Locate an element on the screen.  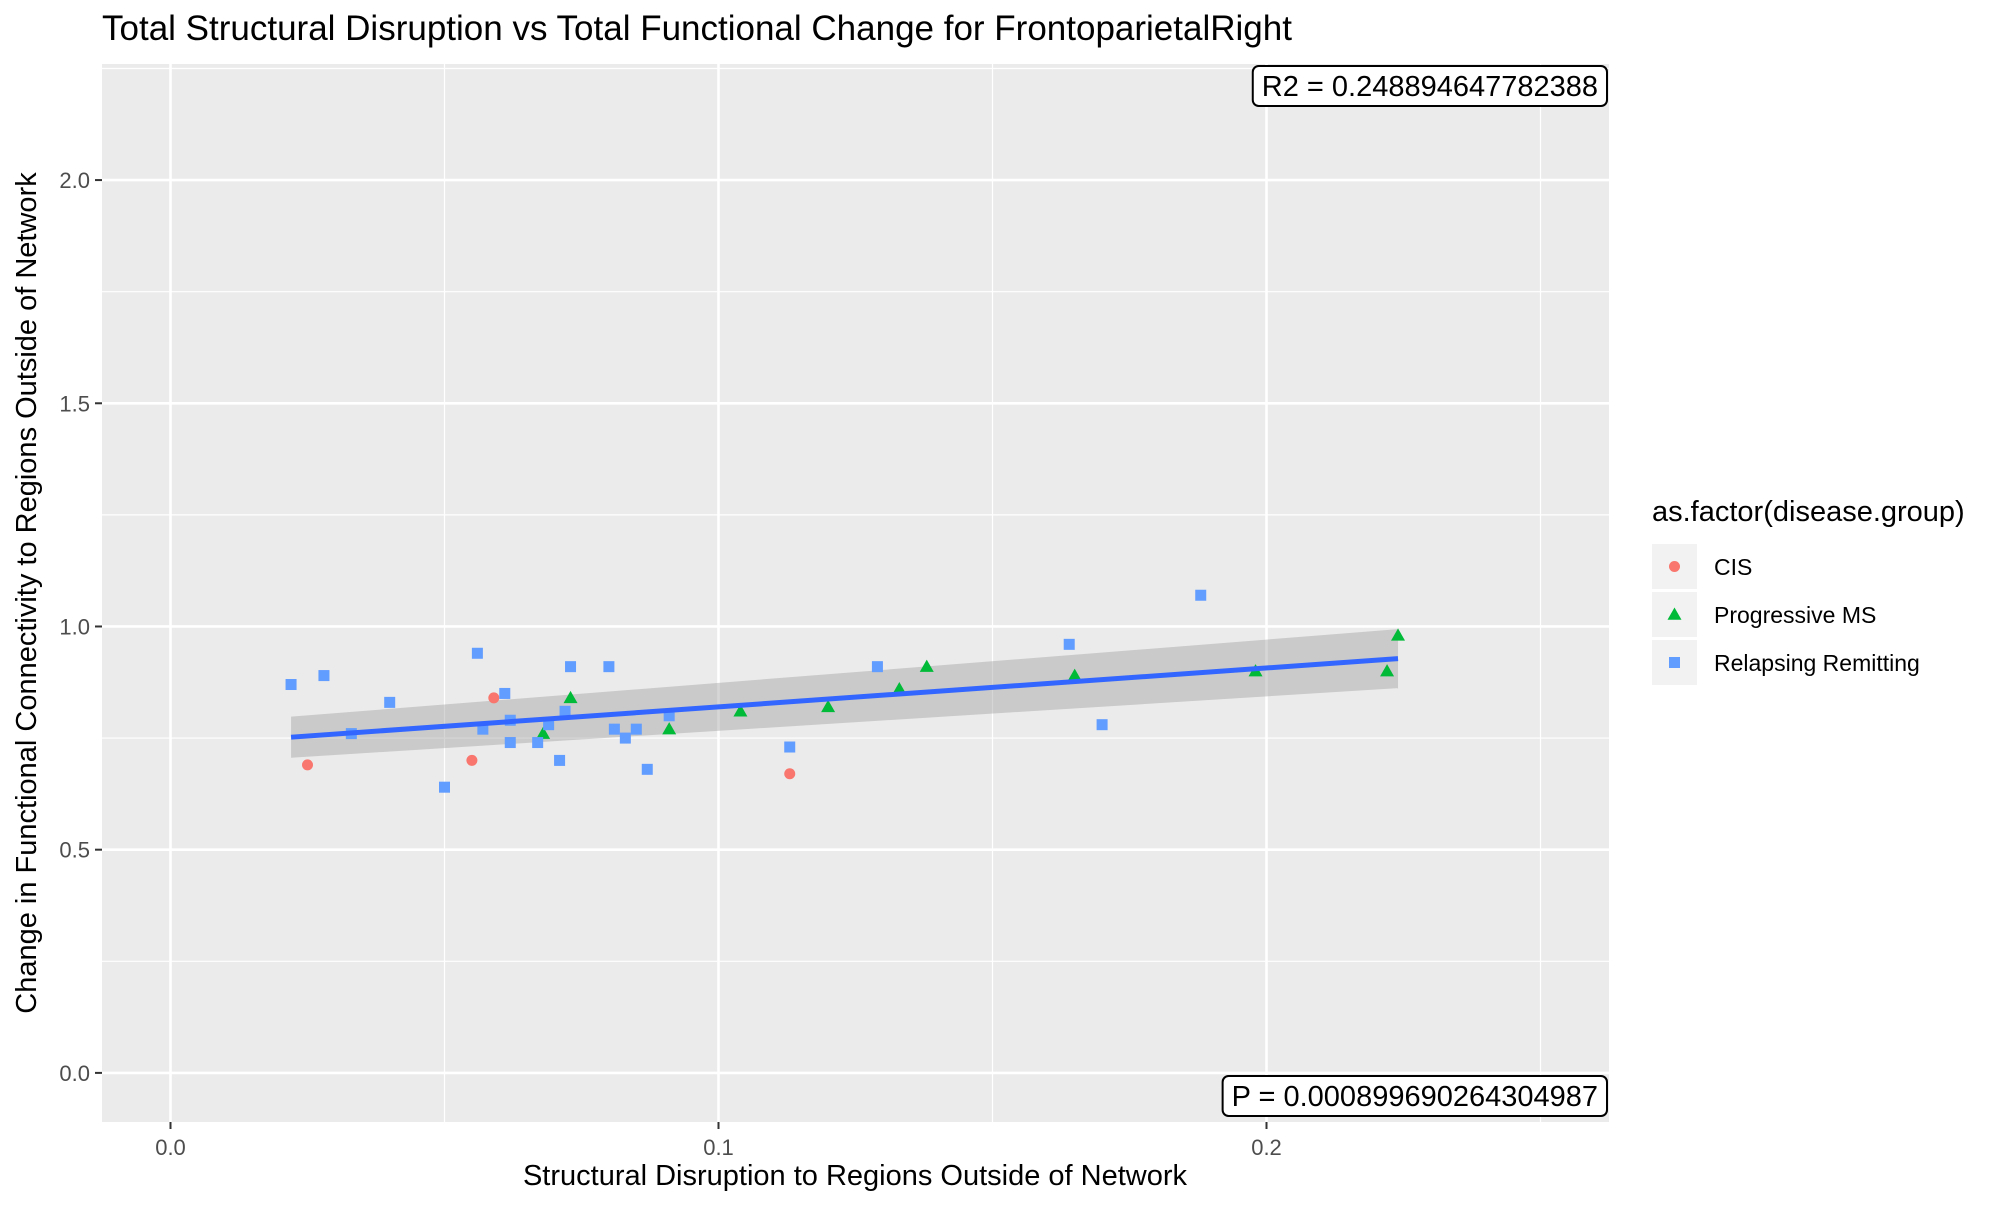
legend-title: as.factor(disease.group) is located at coordinates (1808, 512).